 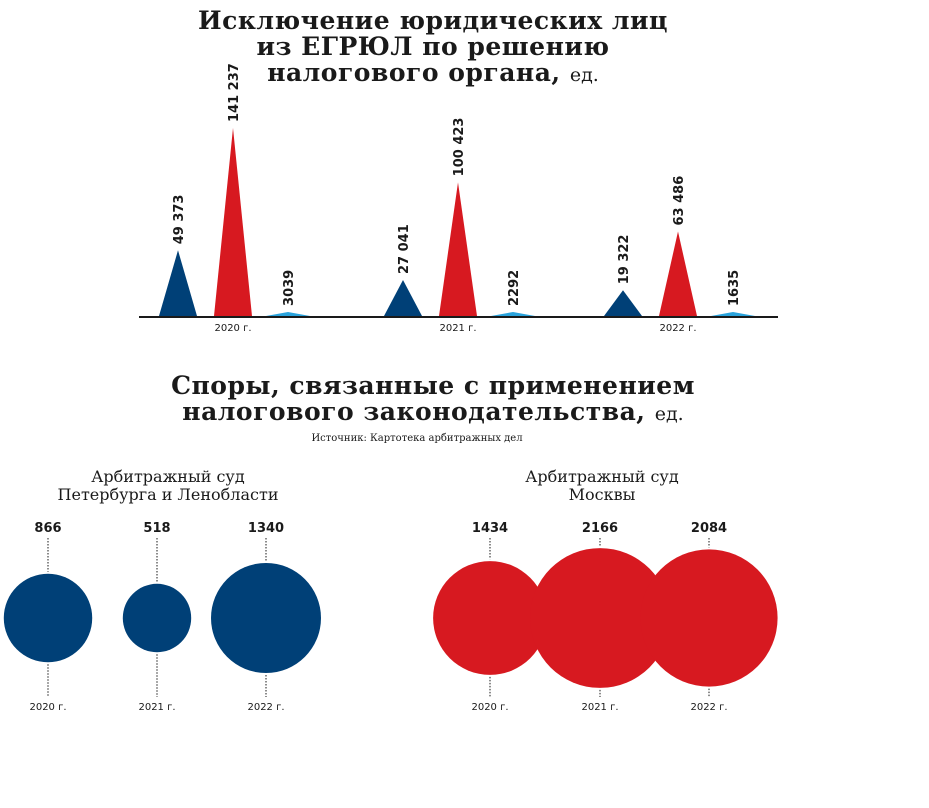 What do you see at coordinates (47, 528) in the screenshot?
I see `bubble-value-g0-0: 866` at bounding box center [47, 528].